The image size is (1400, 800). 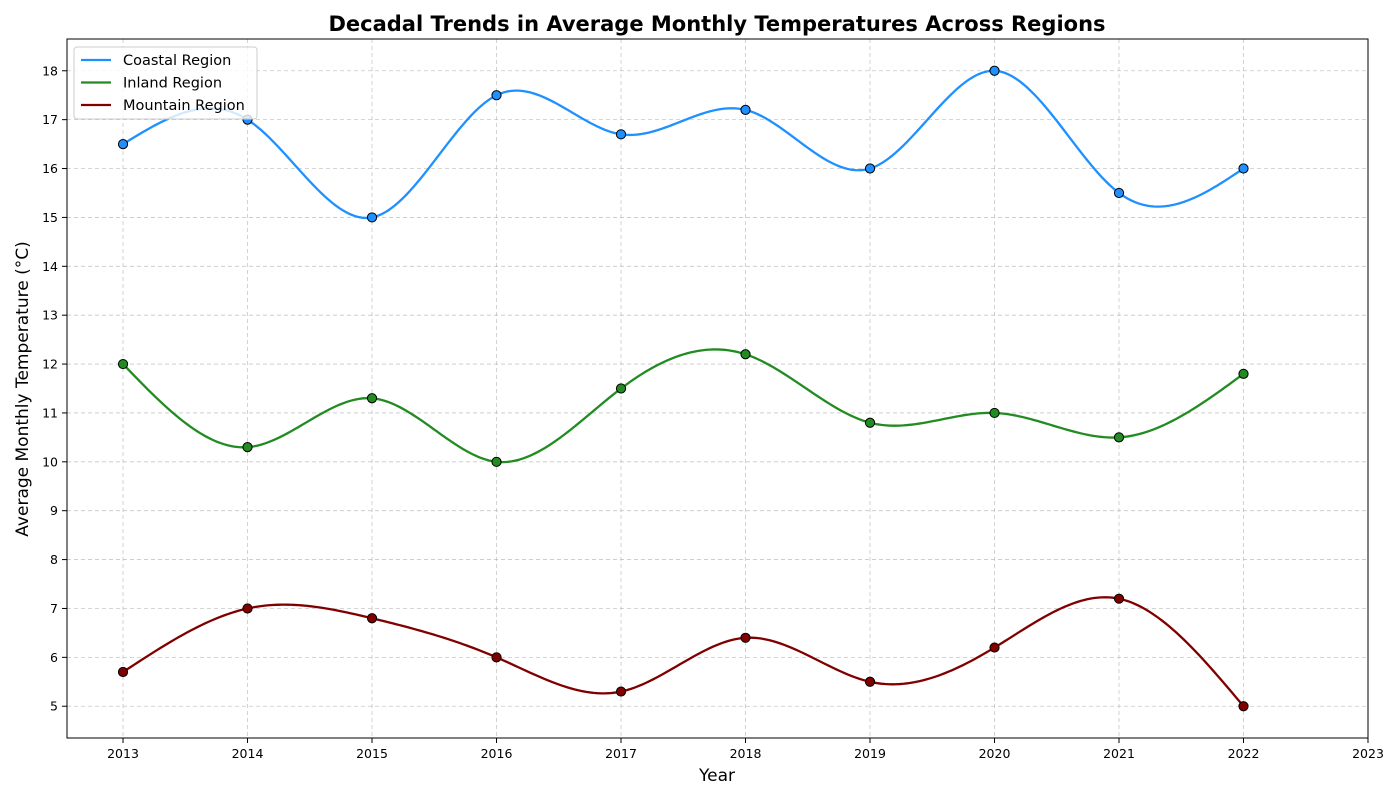 I want to click on x-tick-label: 2023, so click(x=1368, y=753).